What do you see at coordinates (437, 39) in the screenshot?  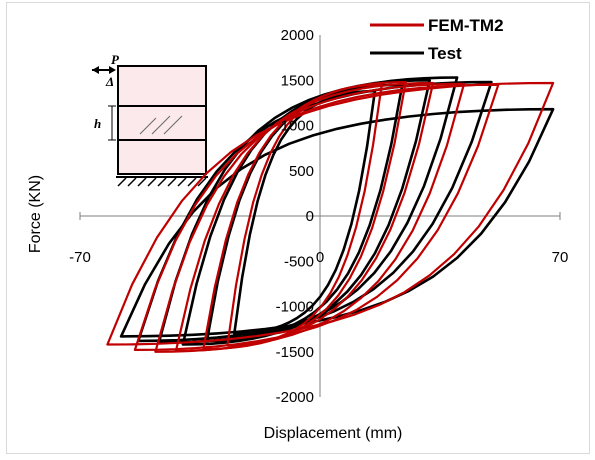 I see `legend: FEM-TM2 Test` at bounding box center [437, 39].